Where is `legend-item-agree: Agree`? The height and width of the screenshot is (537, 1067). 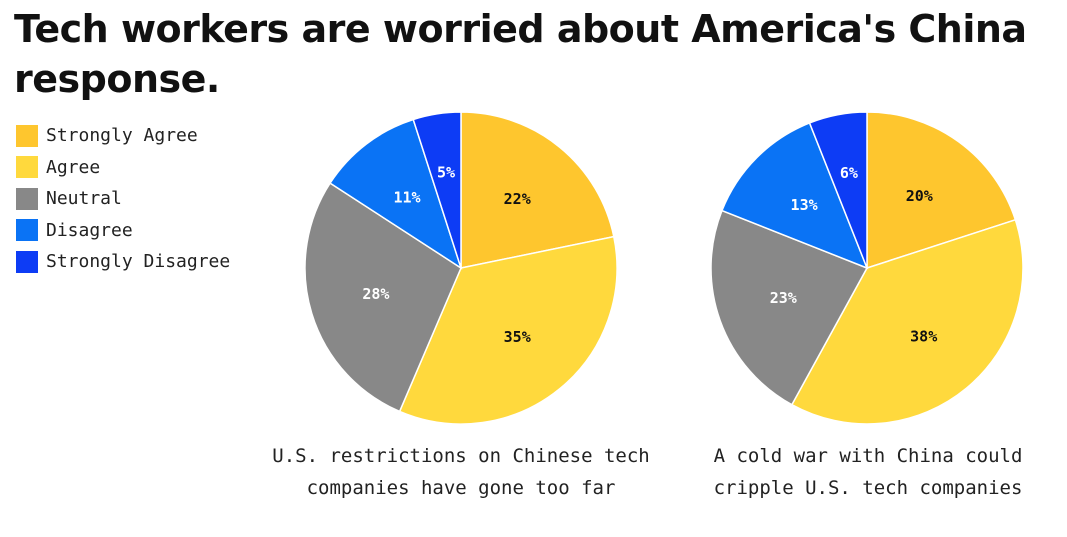 legend-item-agree: Agree is located at coordinates (123, 168).